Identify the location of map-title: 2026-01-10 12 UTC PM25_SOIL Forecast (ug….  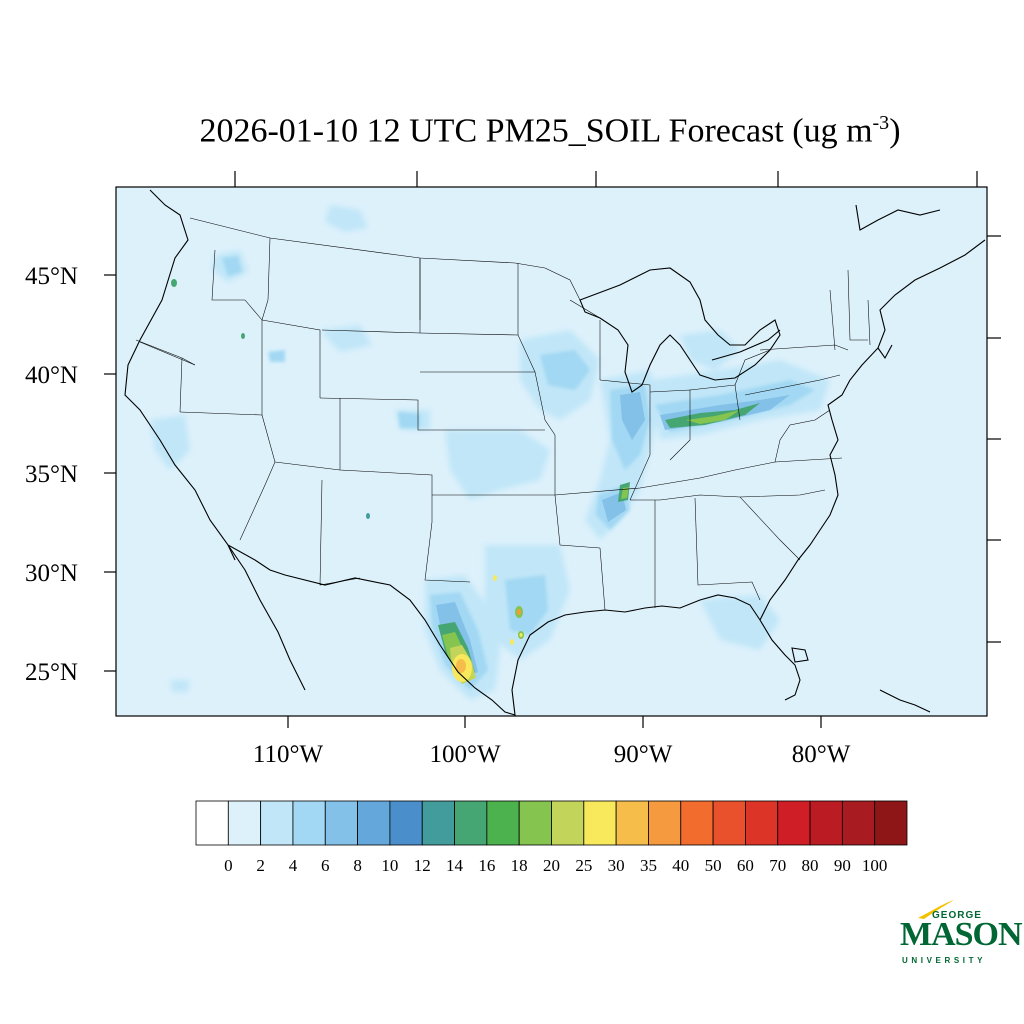
(512, 131).